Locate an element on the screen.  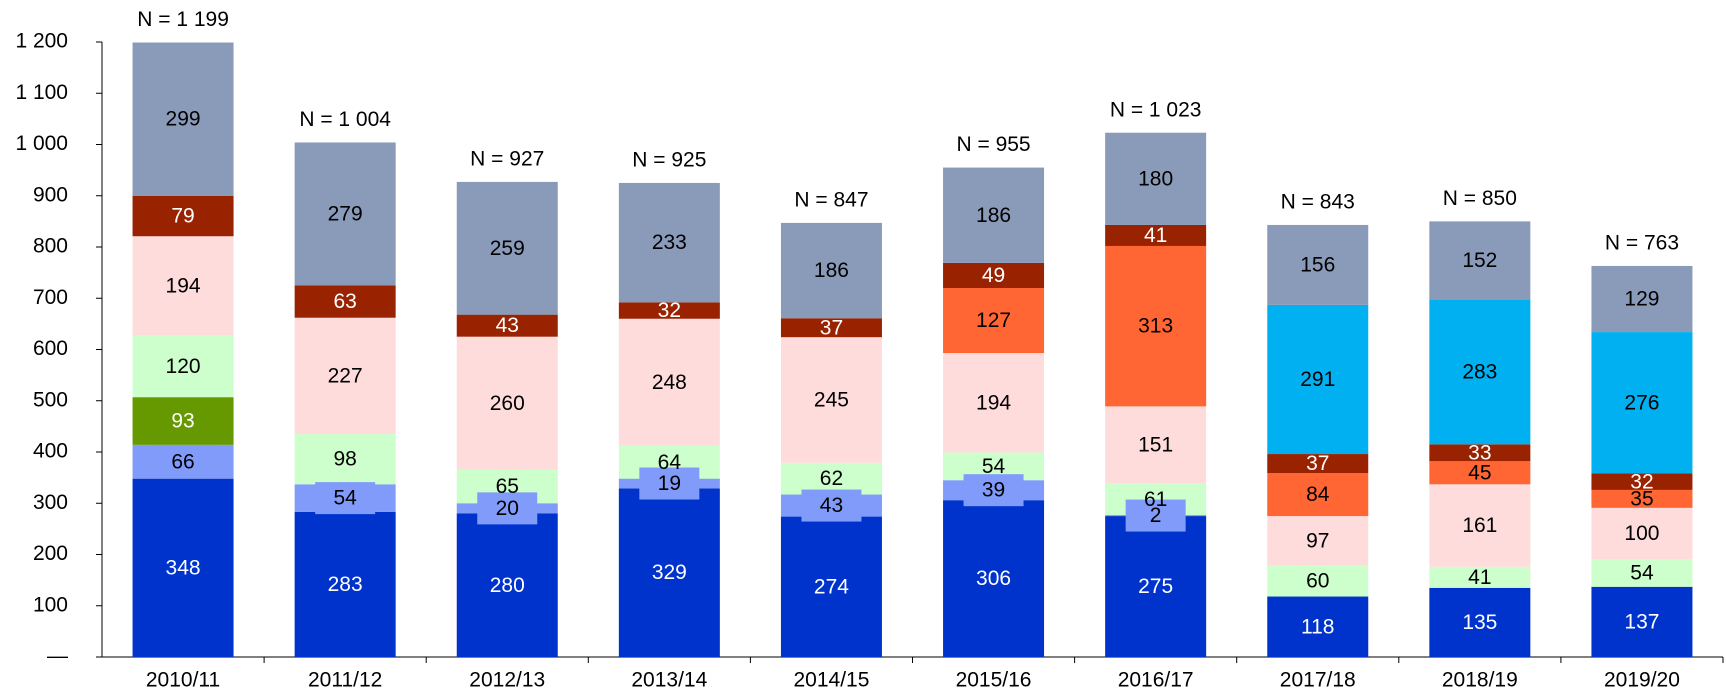
data-label: 54 is located at coordinates (1642, 572).